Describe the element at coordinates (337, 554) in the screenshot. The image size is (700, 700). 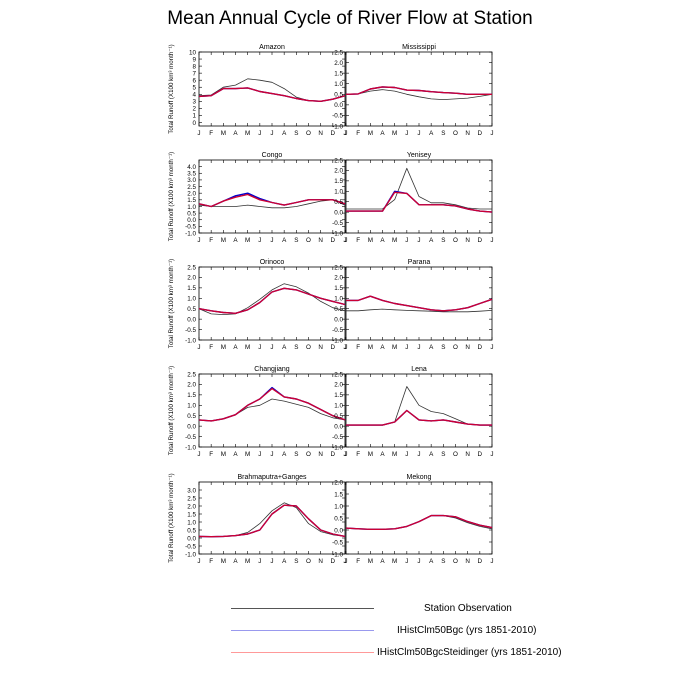
I see `ytick-label-mekong: -1.0` at that location.